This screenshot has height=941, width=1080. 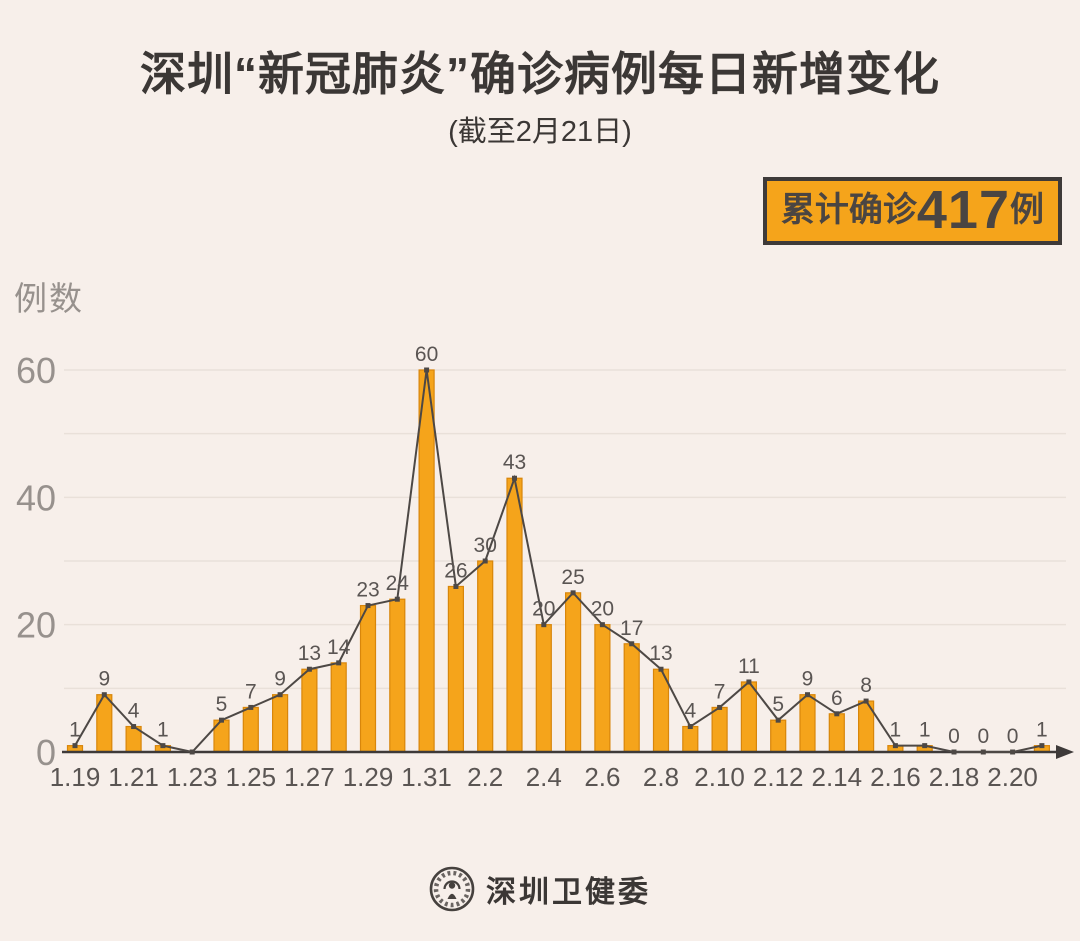 What do you see at coordinates (398, 583) in the screenshot?
I see `point-value-label: 24` at bounding box center [398, 583].